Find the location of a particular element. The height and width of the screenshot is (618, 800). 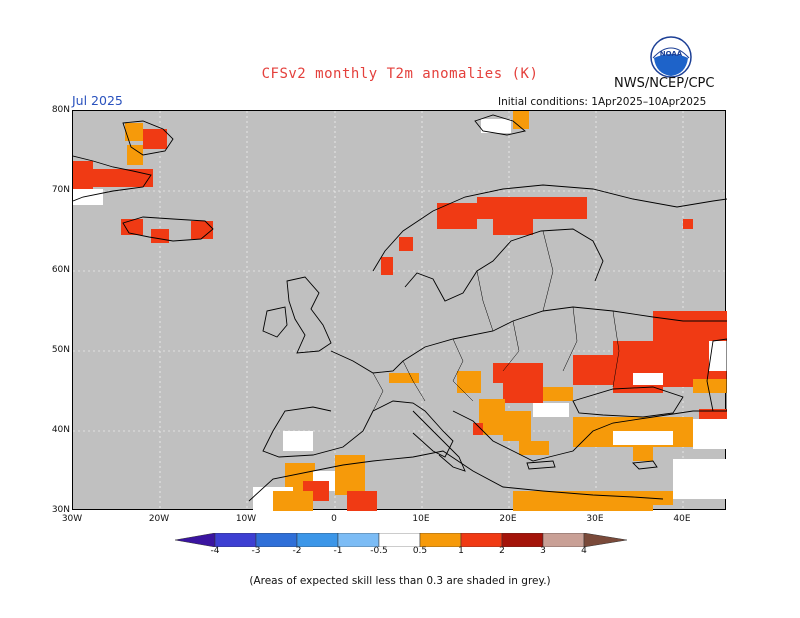

lat-label-60n: 60N is located at coordinates (60, 270).